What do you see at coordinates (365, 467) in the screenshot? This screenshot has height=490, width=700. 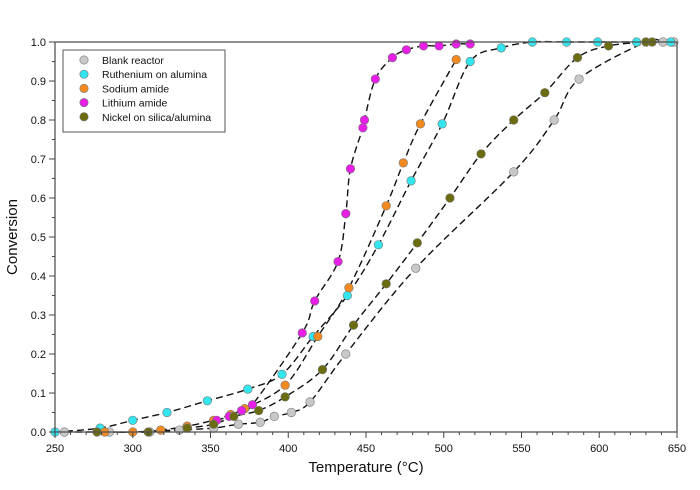 I see `x-axis-label: Temperature (°C)` at bounding box center [365, 467].